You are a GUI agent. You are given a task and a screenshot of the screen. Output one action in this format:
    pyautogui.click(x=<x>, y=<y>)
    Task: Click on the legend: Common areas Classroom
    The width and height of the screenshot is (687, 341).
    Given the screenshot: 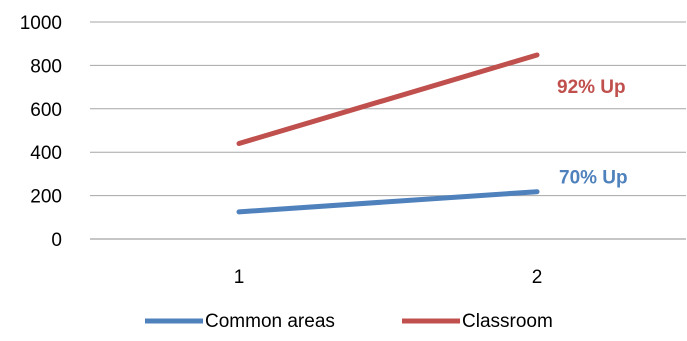 What is the action you would take?
    pyautogui.click(x=349, y=321)
    